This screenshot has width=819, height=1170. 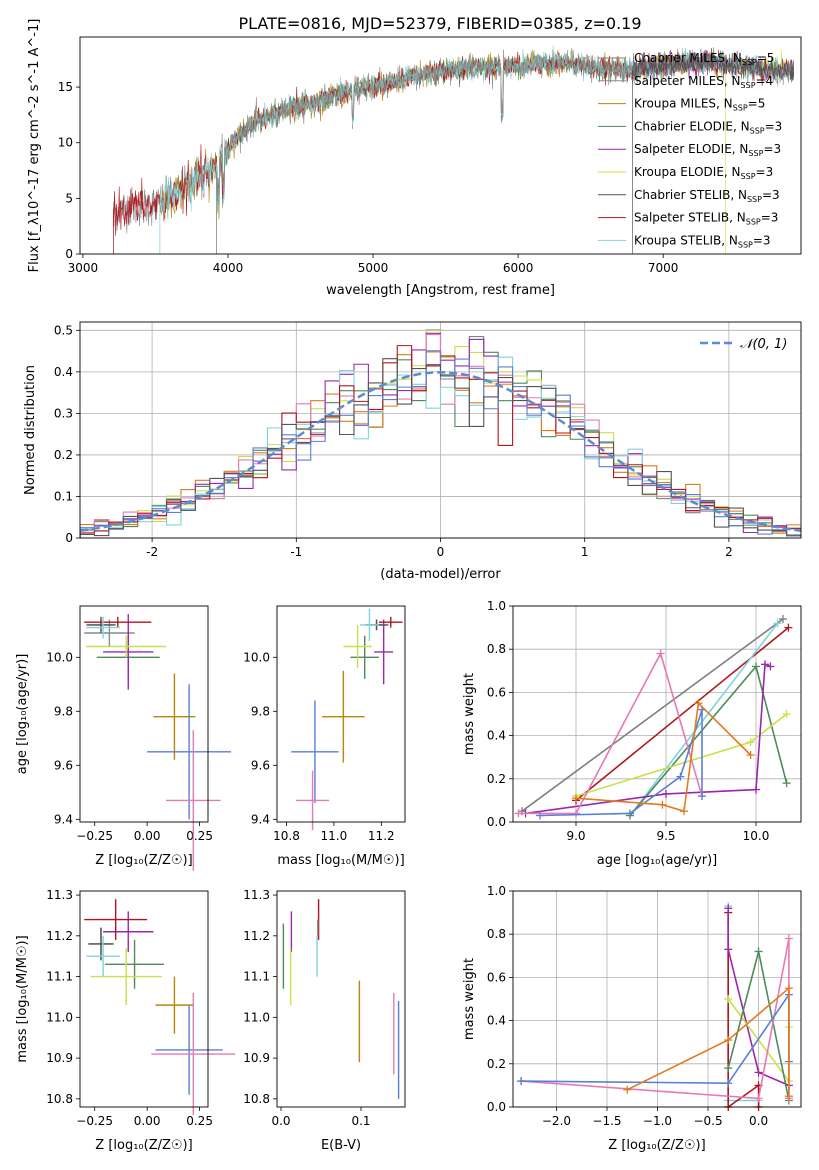 What do you see at coordinates (469, 999) in the screenshot?
I see `mass-weight-Z-ylabel: mass weight` at bounding box center [469, 999].